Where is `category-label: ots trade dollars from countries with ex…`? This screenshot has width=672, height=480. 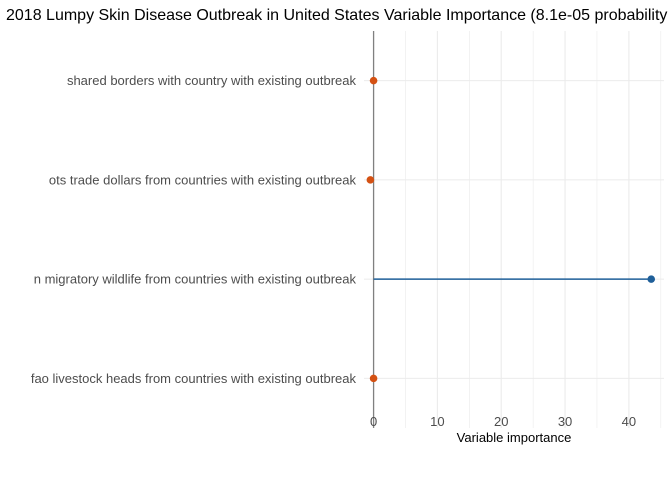 category-label: ots trade dollars from countries with ex… is located at coordinates (203, 179).